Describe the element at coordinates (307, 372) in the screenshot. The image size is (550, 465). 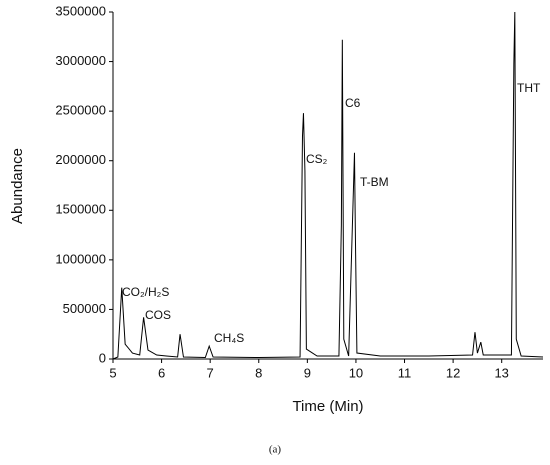
I see `x-tick-label: 9` at that location.